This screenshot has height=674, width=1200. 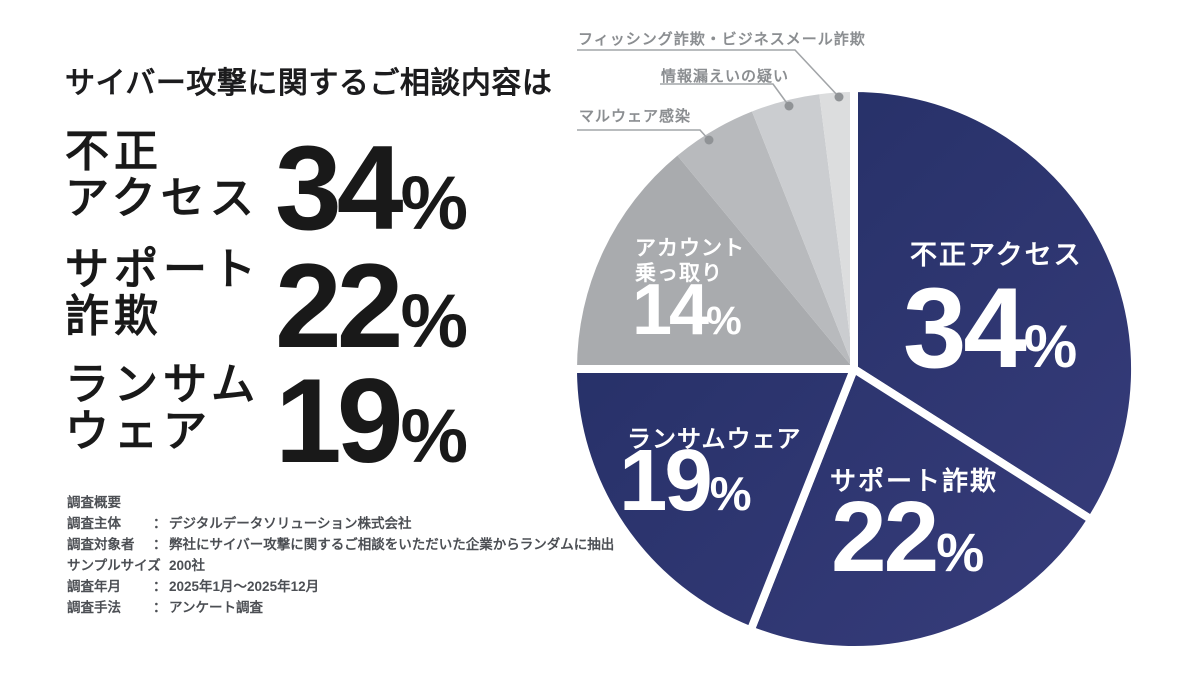 I want to click on pie-slice-label-line: 不正アクセス, so click(x=996, y=255).